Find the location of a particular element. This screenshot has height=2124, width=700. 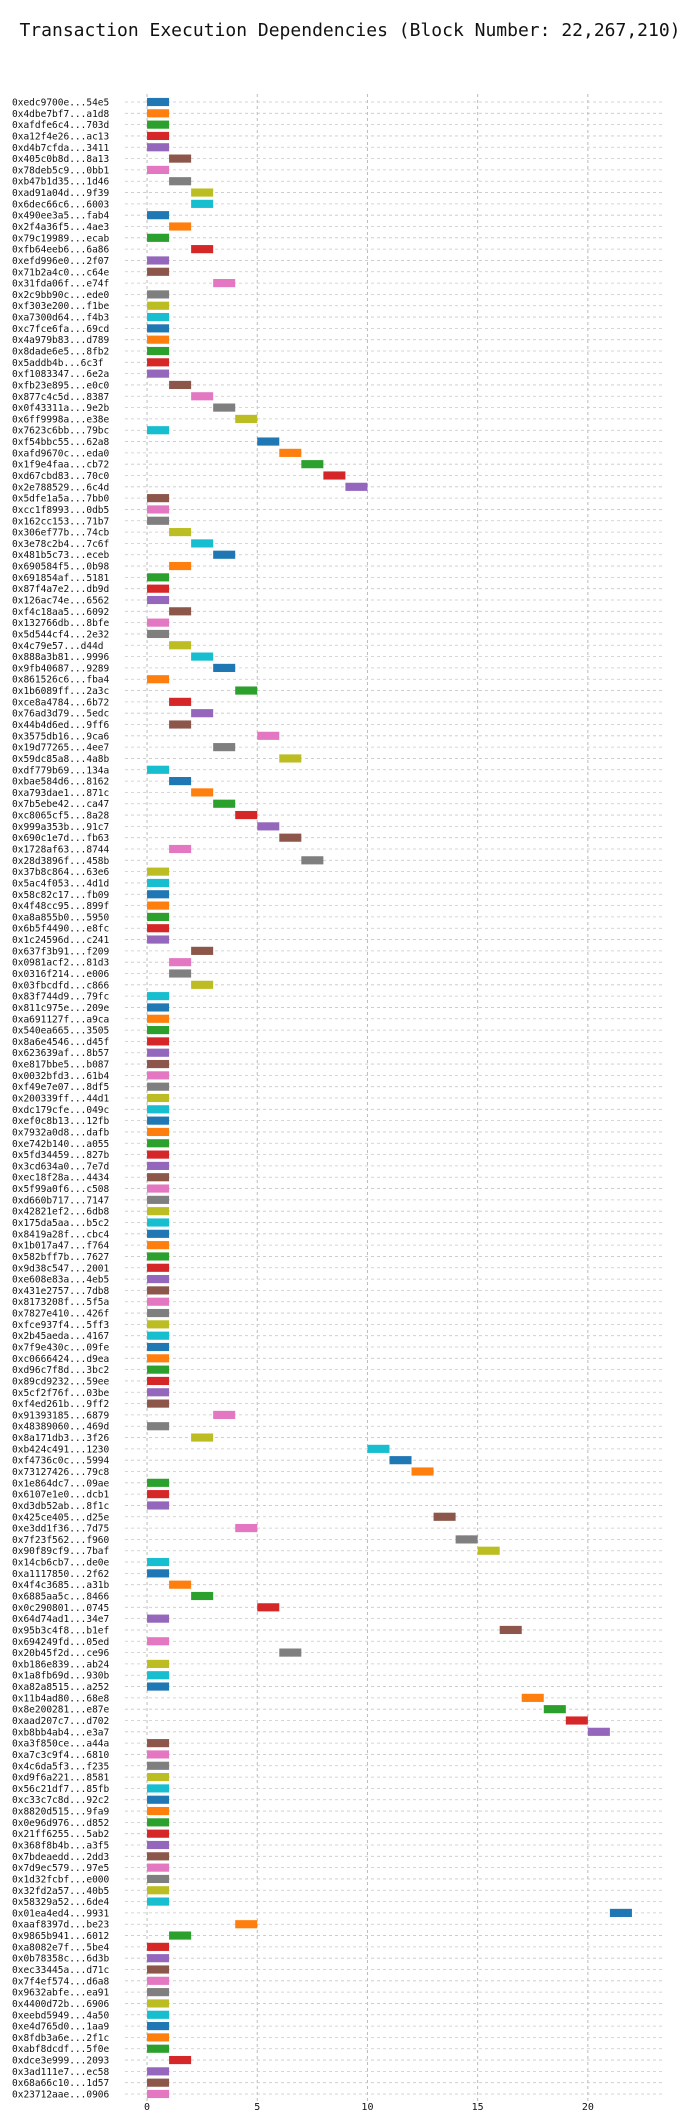

y-tick-label: 0x0316f214...e006 is located at coordinates (61, 974).